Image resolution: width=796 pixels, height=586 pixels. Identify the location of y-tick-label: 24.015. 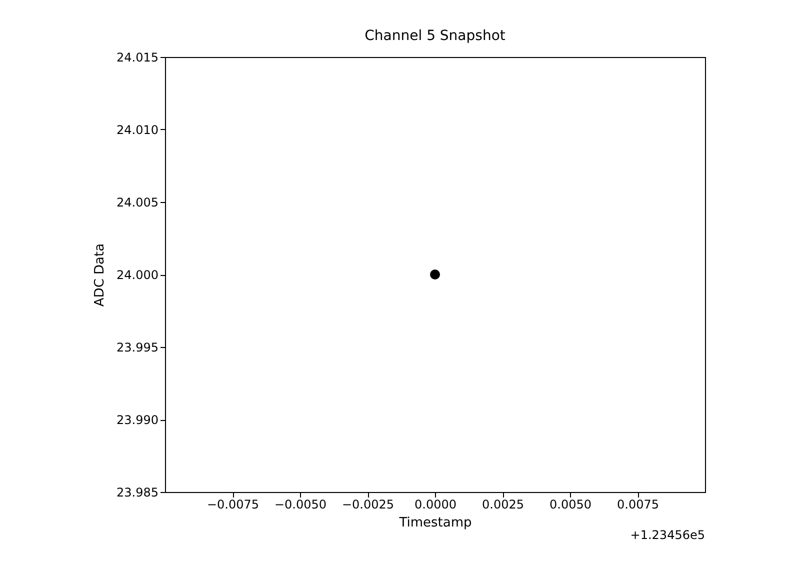
(137, 57).